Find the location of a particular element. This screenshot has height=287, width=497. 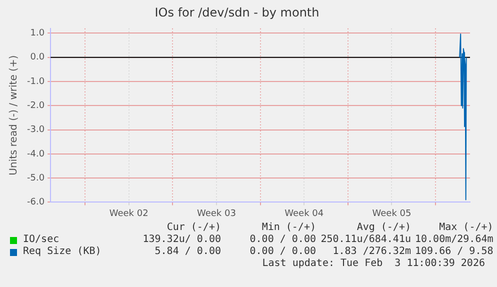

text: 250.11u/684.41u is located at coordinates (366, 240).